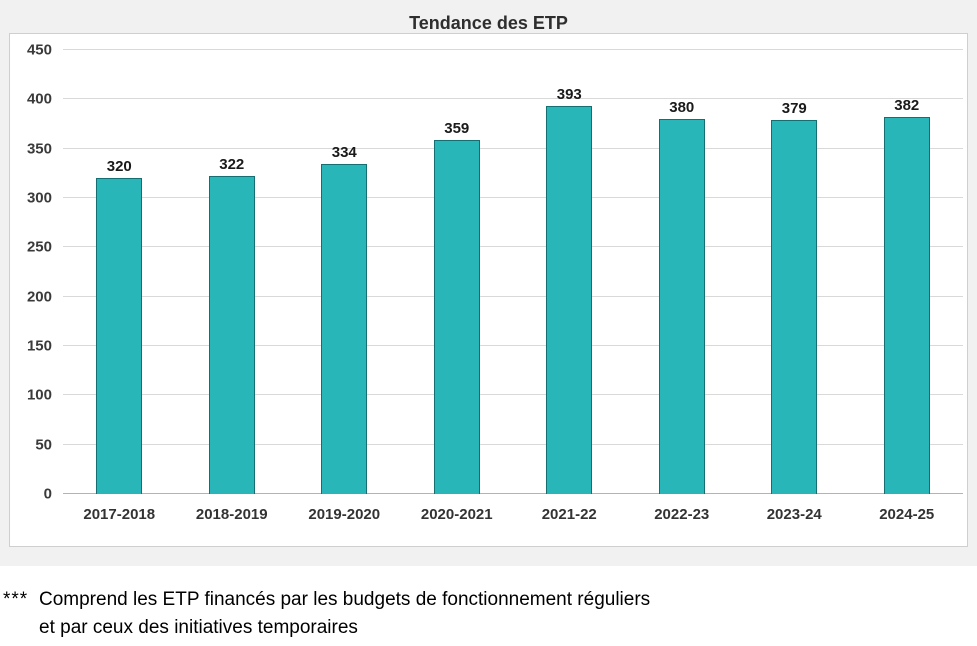 This screenshot has width=977, height=646. What do you see at coordinates (456, 514) in the screenshot?
I see `x-tick-label: 2020-2021` at bounding box center [456, 514].